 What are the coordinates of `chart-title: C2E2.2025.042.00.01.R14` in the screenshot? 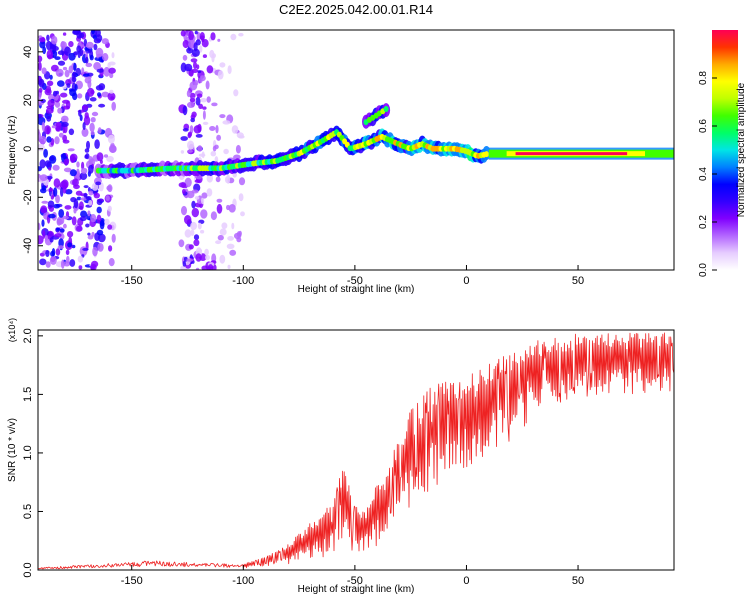 It's located at (356, 9).